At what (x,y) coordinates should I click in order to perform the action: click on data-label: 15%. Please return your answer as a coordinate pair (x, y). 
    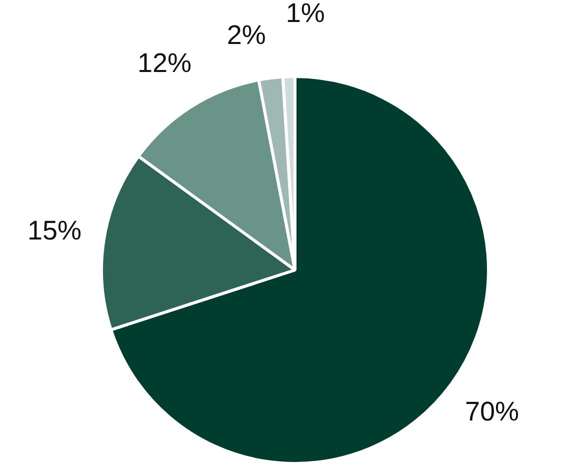
    Looking at the image, I should click on (54, 230).